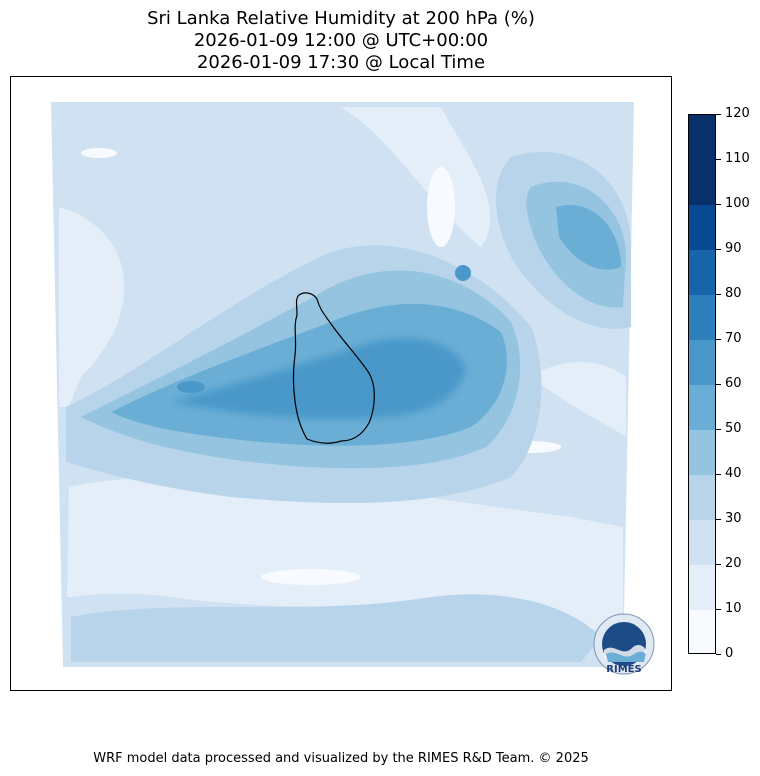  I want to click on colorbar-tick-label: 80, so click(733, 293).